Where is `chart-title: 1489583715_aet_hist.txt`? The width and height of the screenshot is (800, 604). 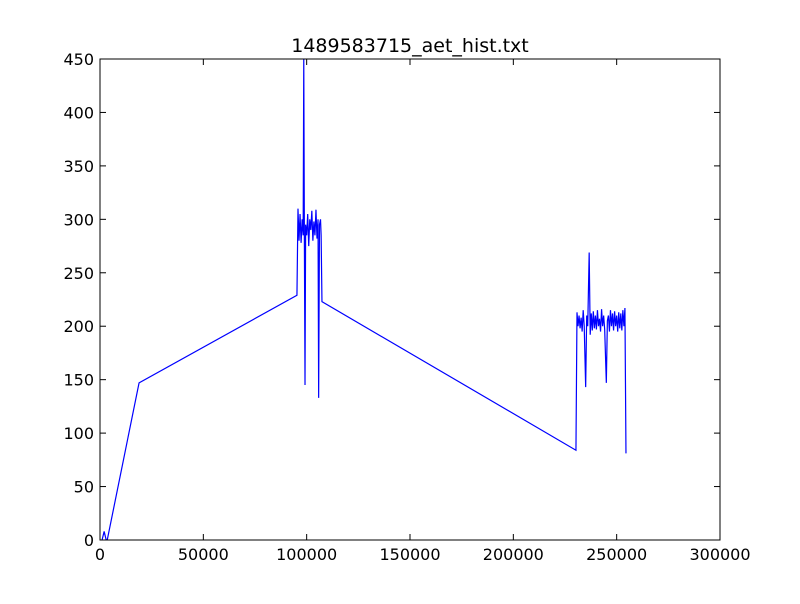 chart-title: 1489583715_aet_hist.txt is located at coordinates (410, 46).